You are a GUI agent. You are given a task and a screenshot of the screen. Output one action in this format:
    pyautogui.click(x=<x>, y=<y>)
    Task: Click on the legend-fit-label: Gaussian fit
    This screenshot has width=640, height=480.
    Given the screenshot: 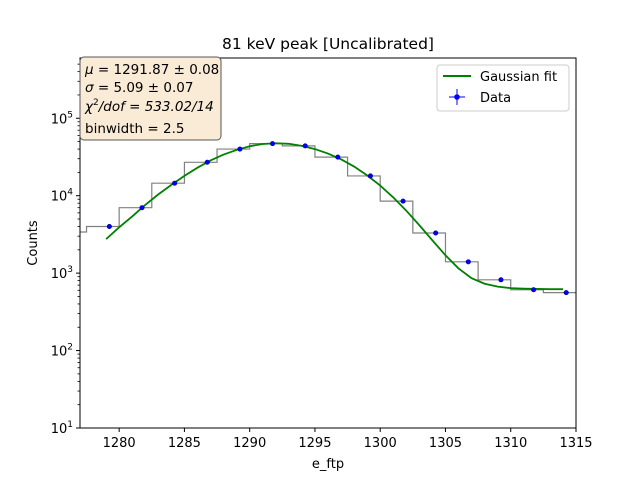 What is the action you would take?
    pyautogui.click(x=518, y=77)
    